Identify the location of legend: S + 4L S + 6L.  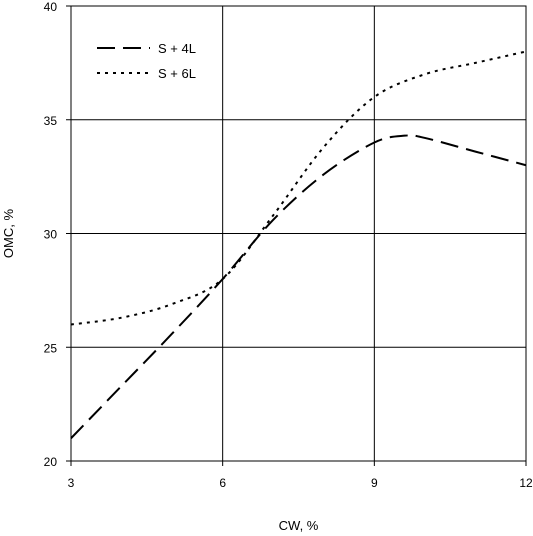
(146, 61).